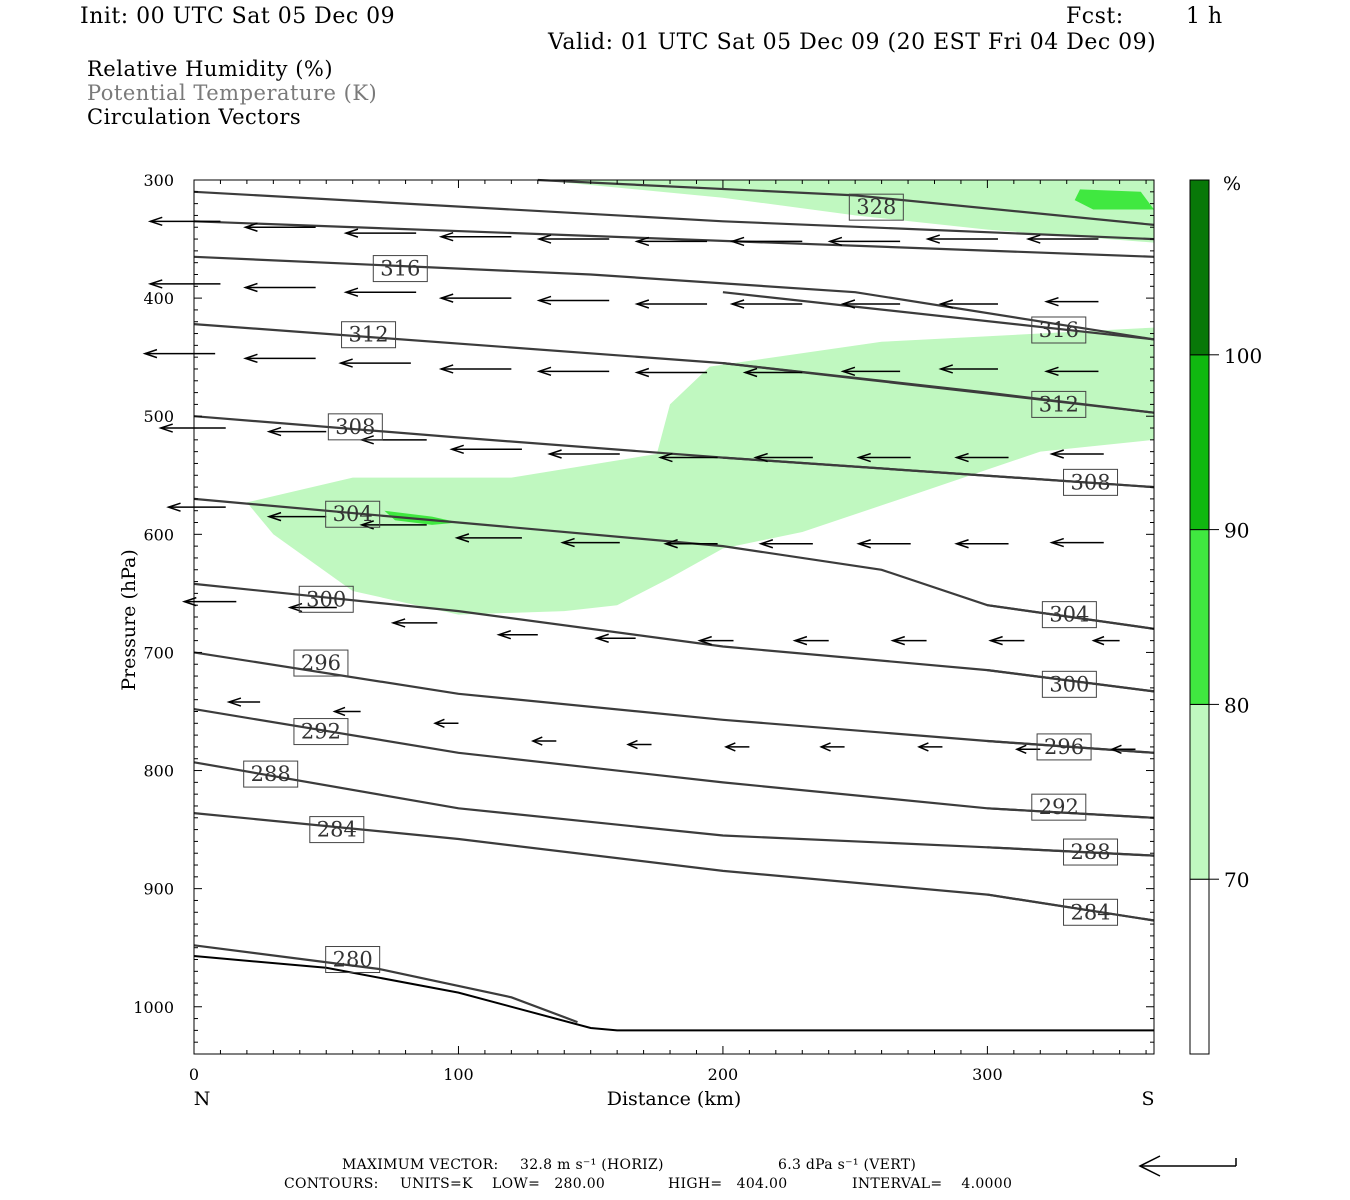 The width and height of the screenshot is (1350, 1200). What do you see at coordinates (158, 652) in the screenshot?
I see `y-tick-label: 700` at bounding box center [158, 652].